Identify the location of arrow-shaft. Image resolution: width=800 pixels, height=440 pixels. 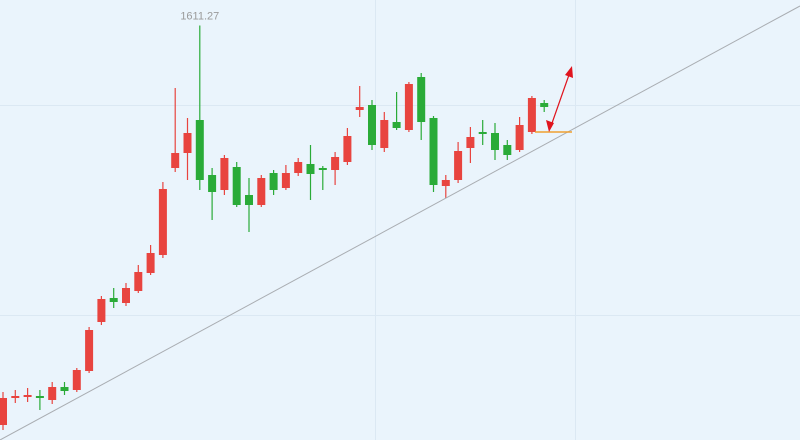
(560, 99).